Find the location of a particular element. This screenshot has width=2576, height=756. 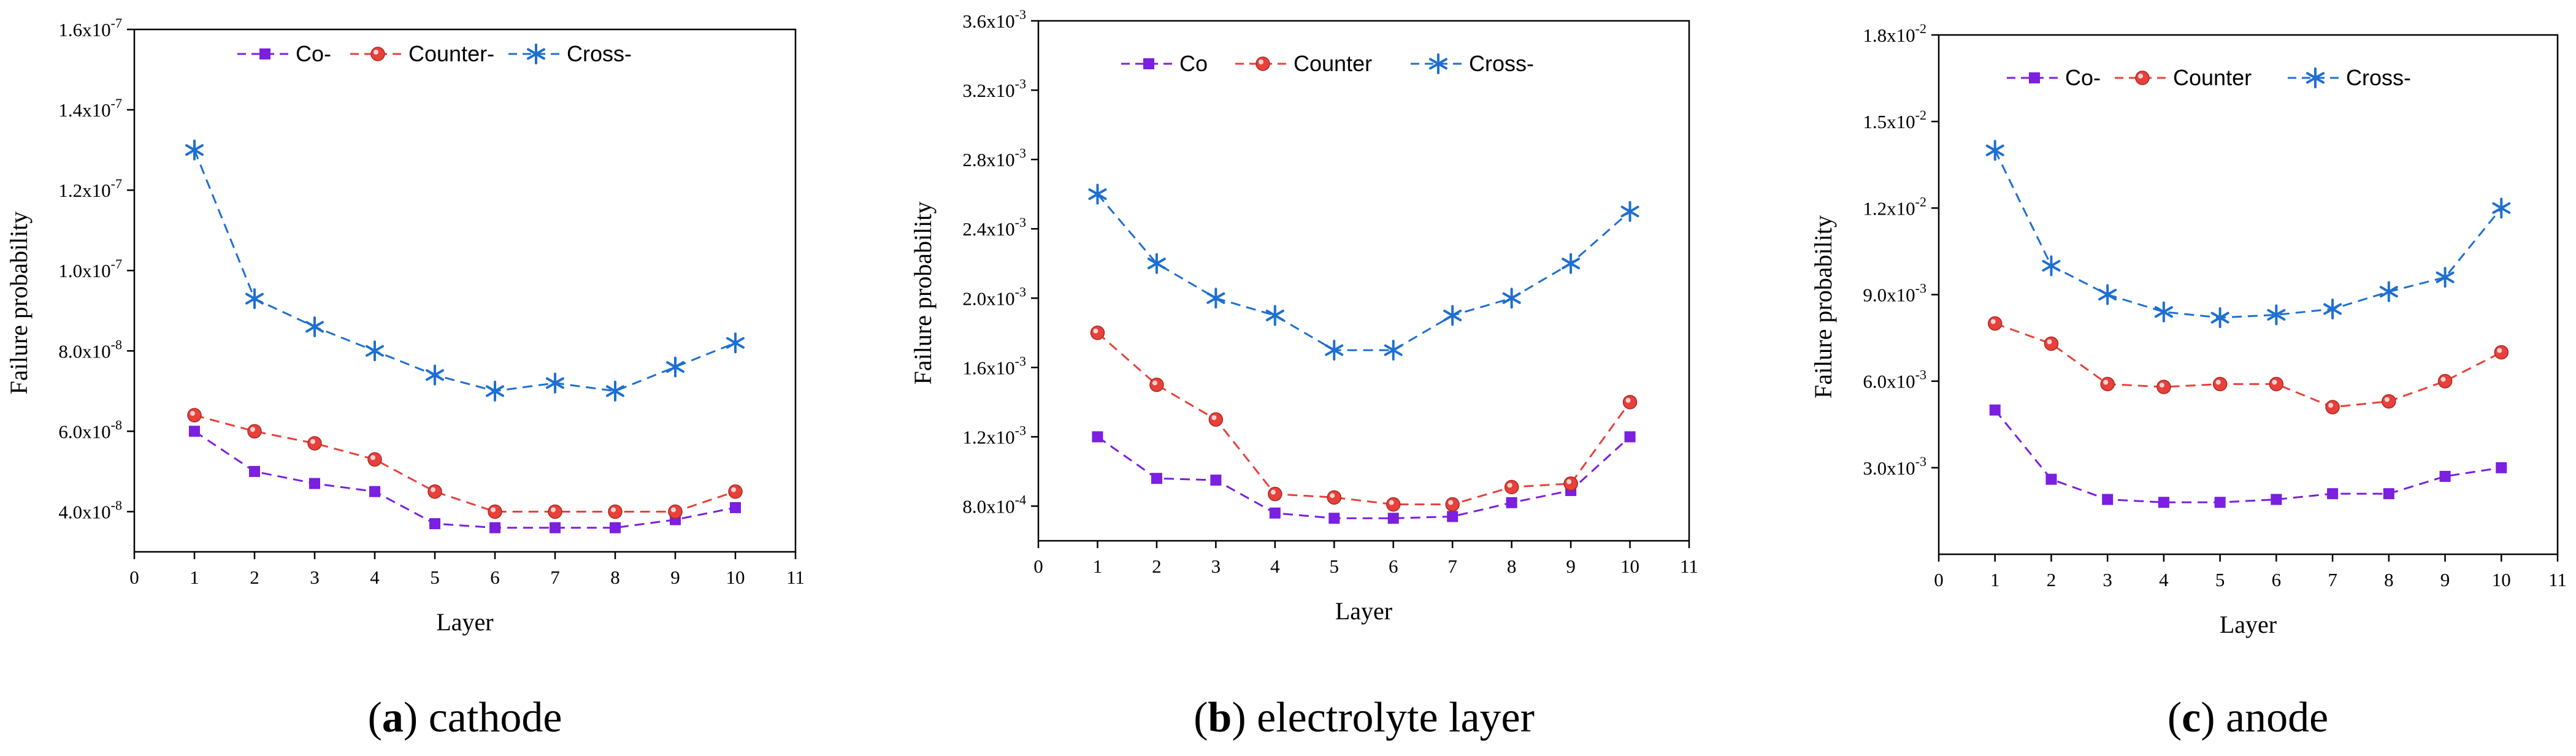

y-tick-label: 8.0x10⁻⁸ is located at coordinates (90, 349).